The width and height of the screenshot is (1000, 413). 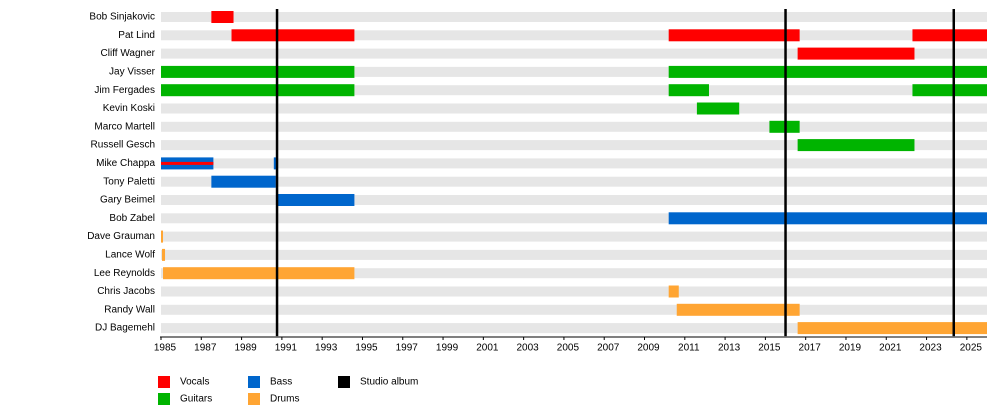 What do you see at coordinates (136, 35) in the screenshot?
I see `y-tick-label: Pat Lind` at bounding box center [136, 35].